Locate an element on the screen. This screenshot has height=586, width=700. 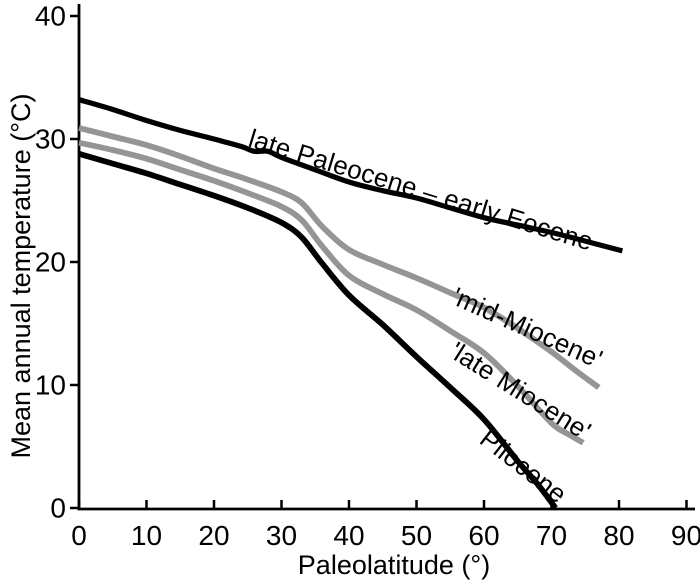
curve-label-3: Pliocene is located at coordinates (523, 466).